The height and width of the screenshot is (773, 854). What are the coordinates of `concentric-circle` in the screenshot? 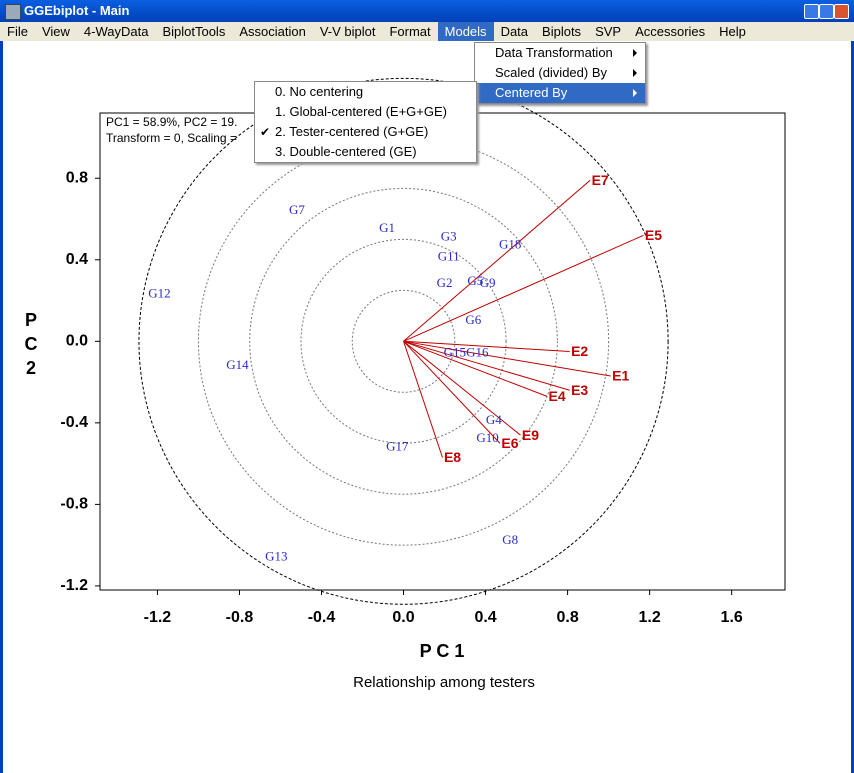 It's located at (403, 341).